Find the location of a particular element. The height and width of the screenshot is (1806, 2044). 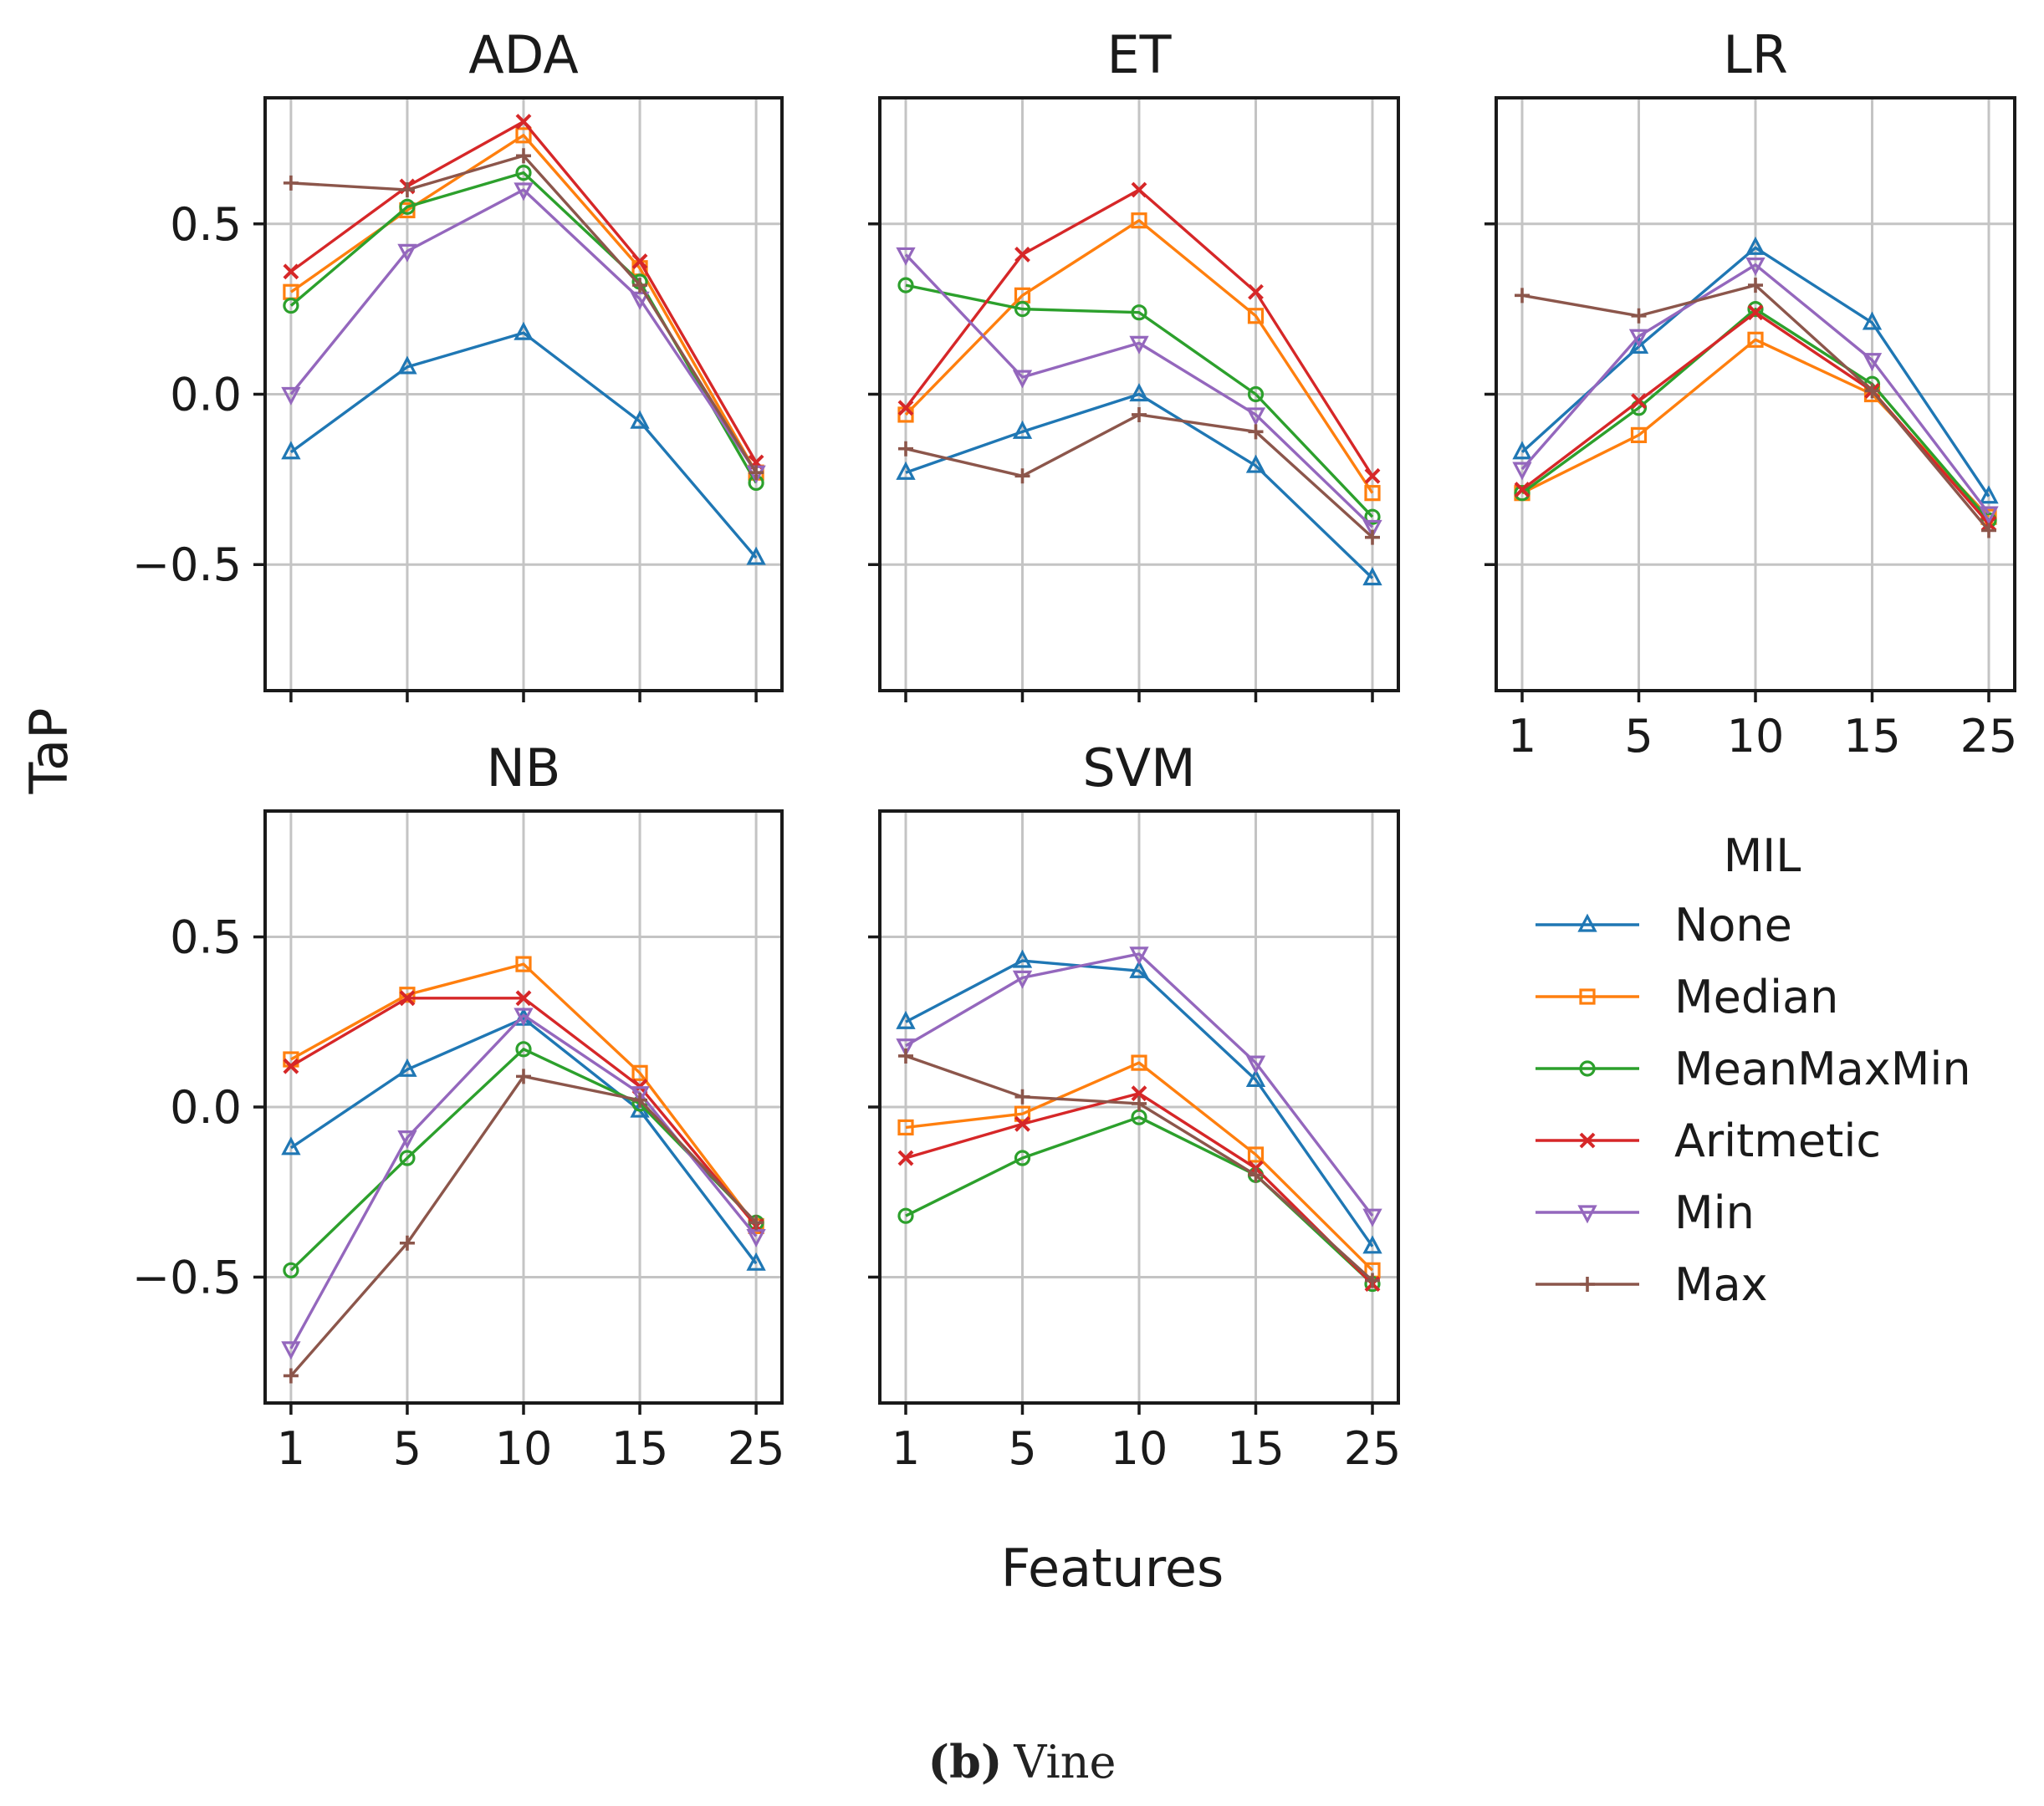

legend-label: Min is located at coordinates (1714, 1213).